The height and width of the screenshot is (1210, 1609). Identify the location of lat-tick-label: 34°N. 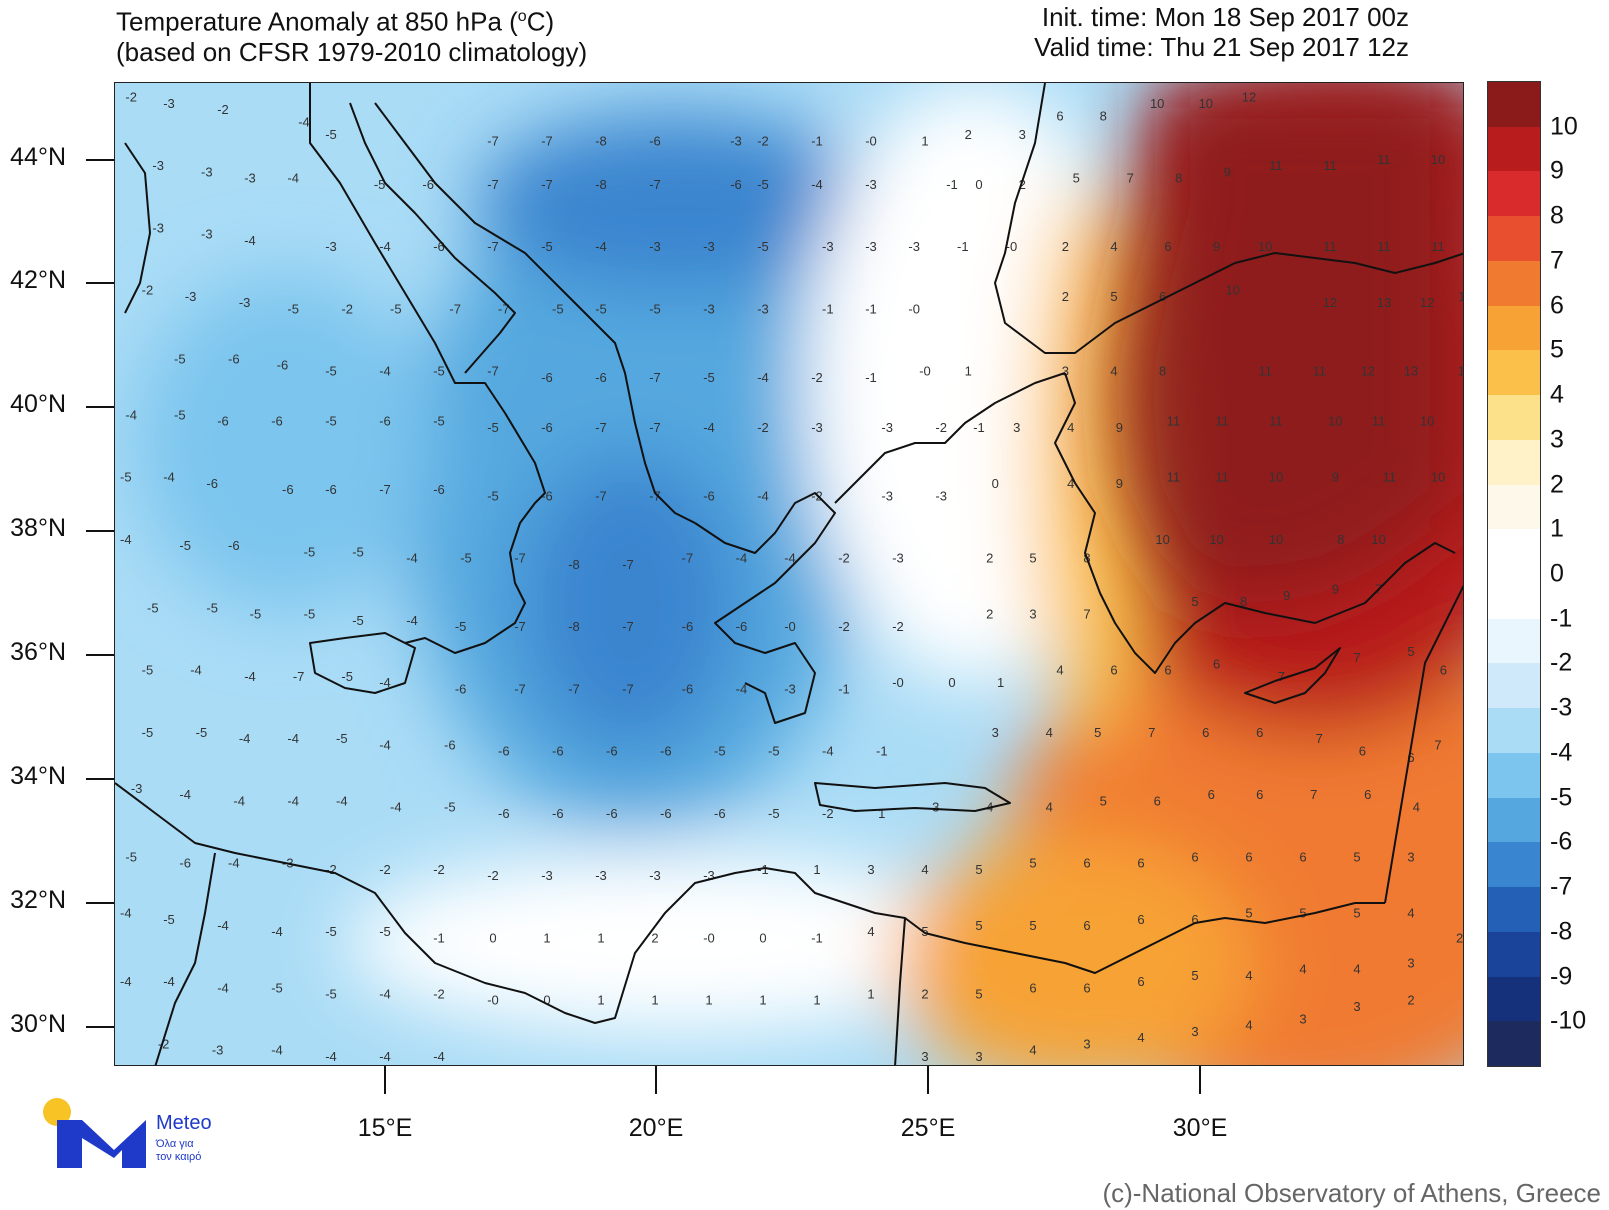
(38, 776).